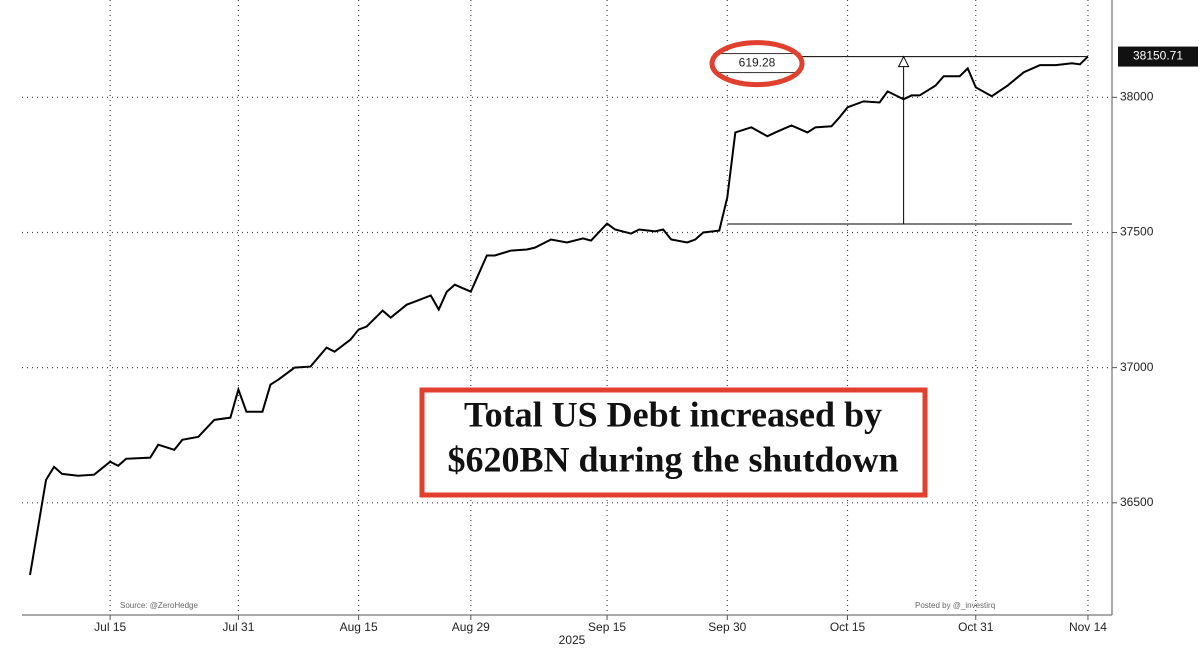  I want to click on x-tick-label: Aug 15, so click(359, 627).